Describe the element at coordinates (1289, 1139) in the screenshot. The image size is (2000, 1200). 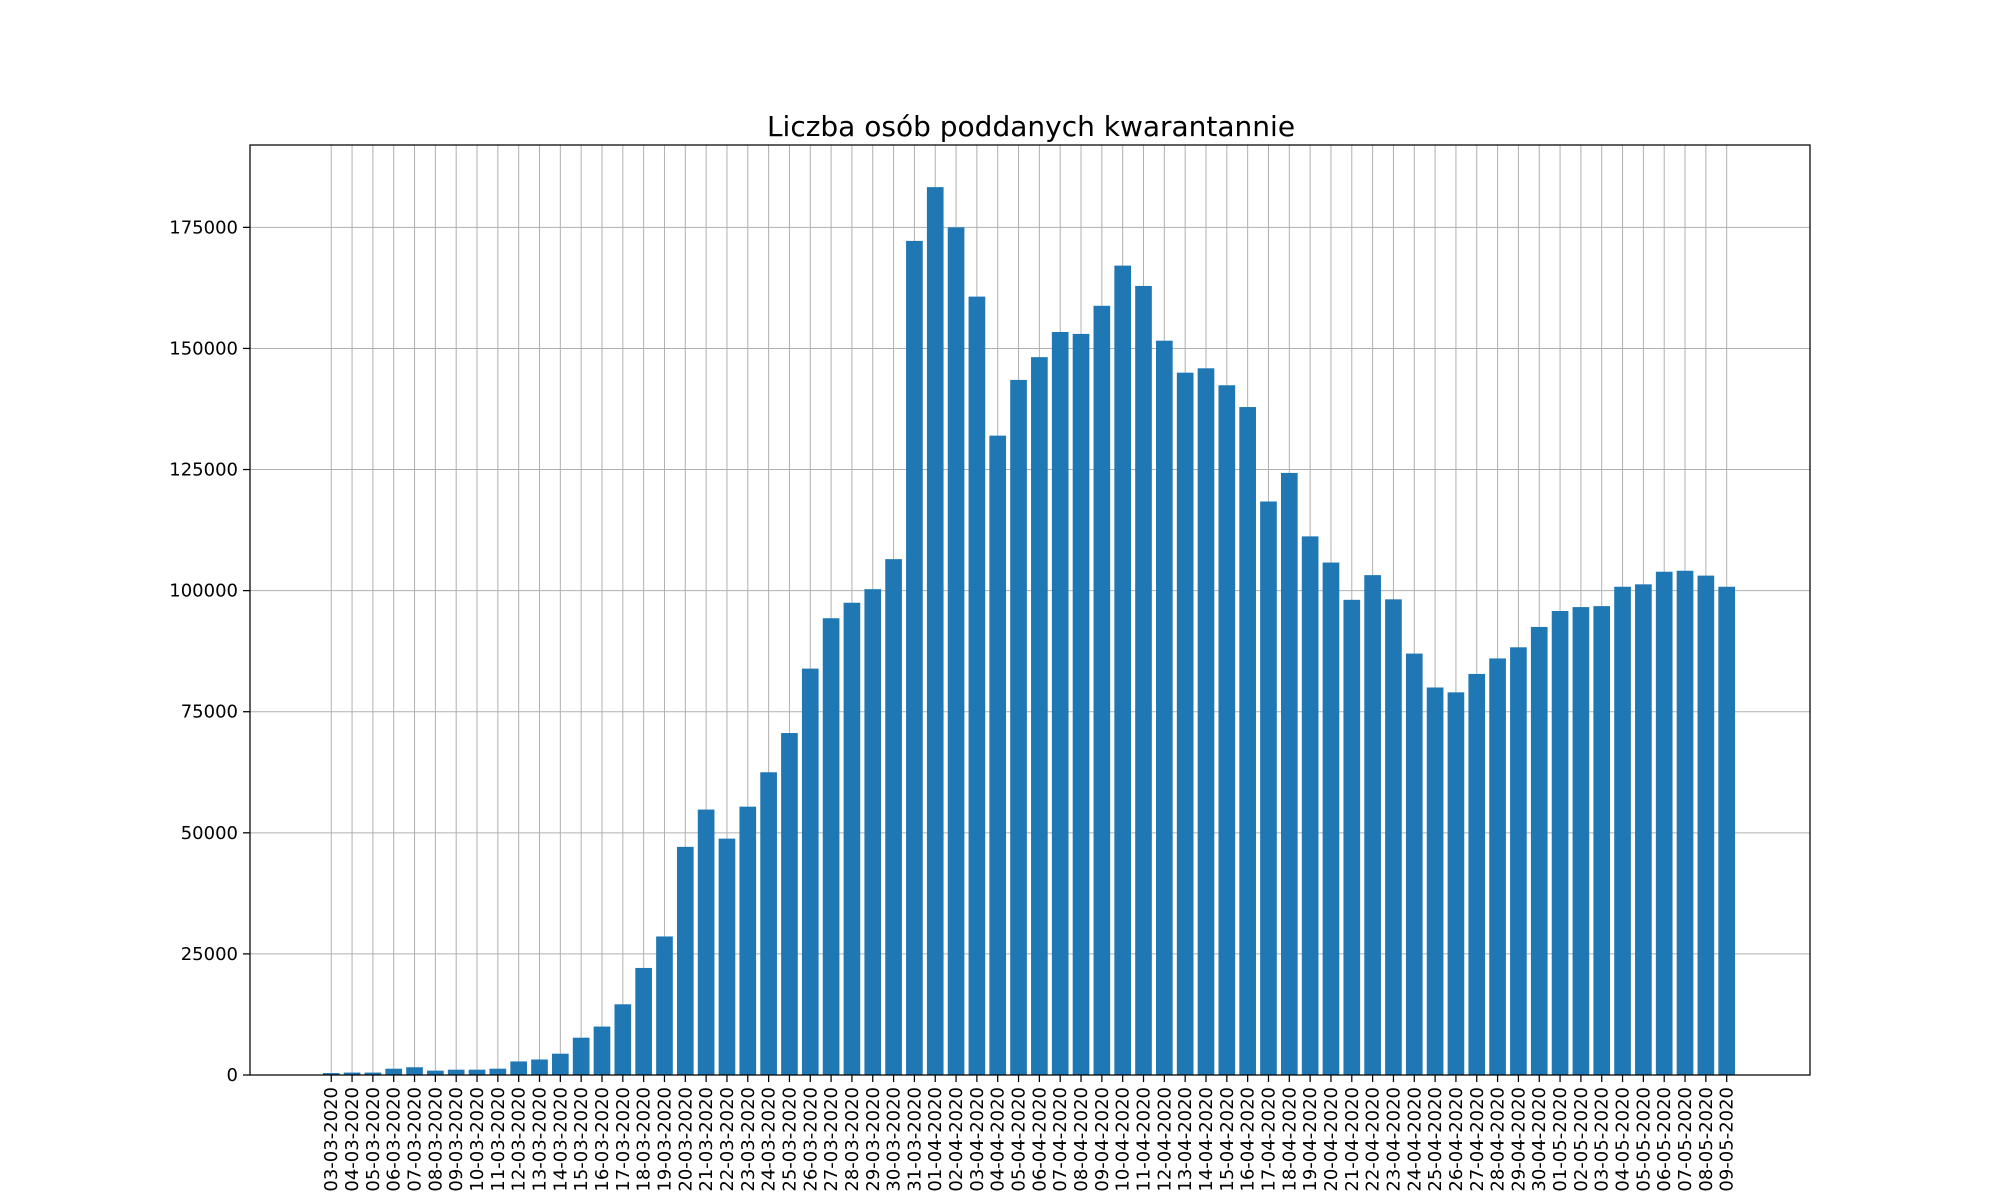
I see `x-tick-label: 18-04-2020` at that location.